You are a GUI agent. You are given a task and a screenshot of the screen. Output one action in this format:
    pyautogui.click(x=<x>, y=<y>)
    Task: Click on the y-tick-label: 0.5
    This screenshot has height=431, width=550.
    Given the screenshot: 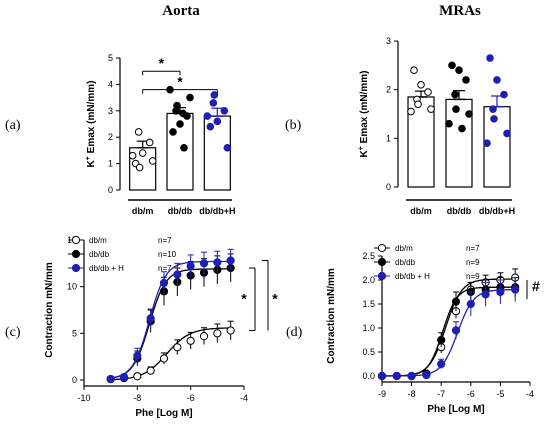 What is the action you would take?
    pyautogui.click(x=368, y=352)
    